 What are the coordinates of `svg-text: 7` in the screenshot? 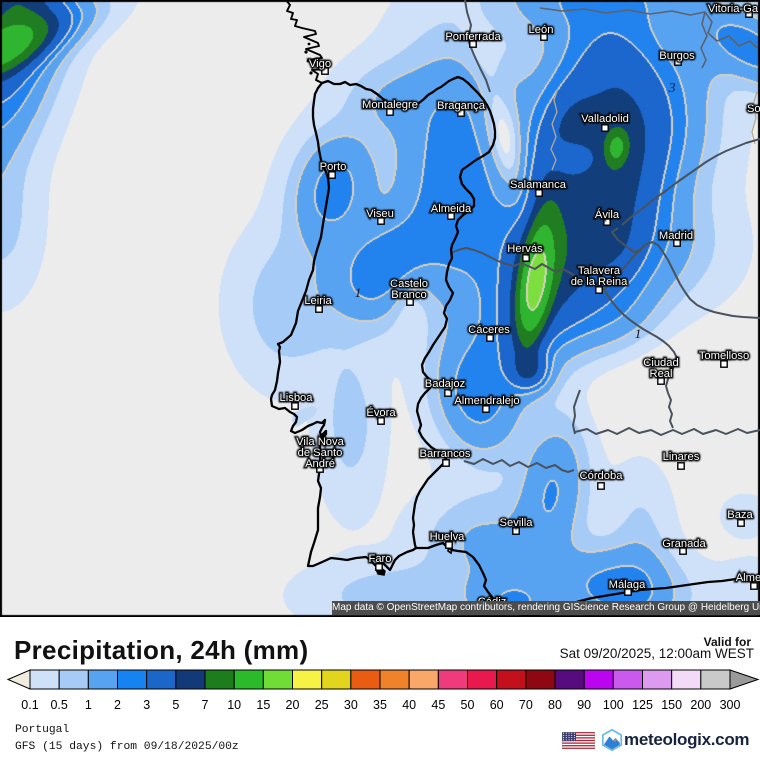 It's located at (205, 705).